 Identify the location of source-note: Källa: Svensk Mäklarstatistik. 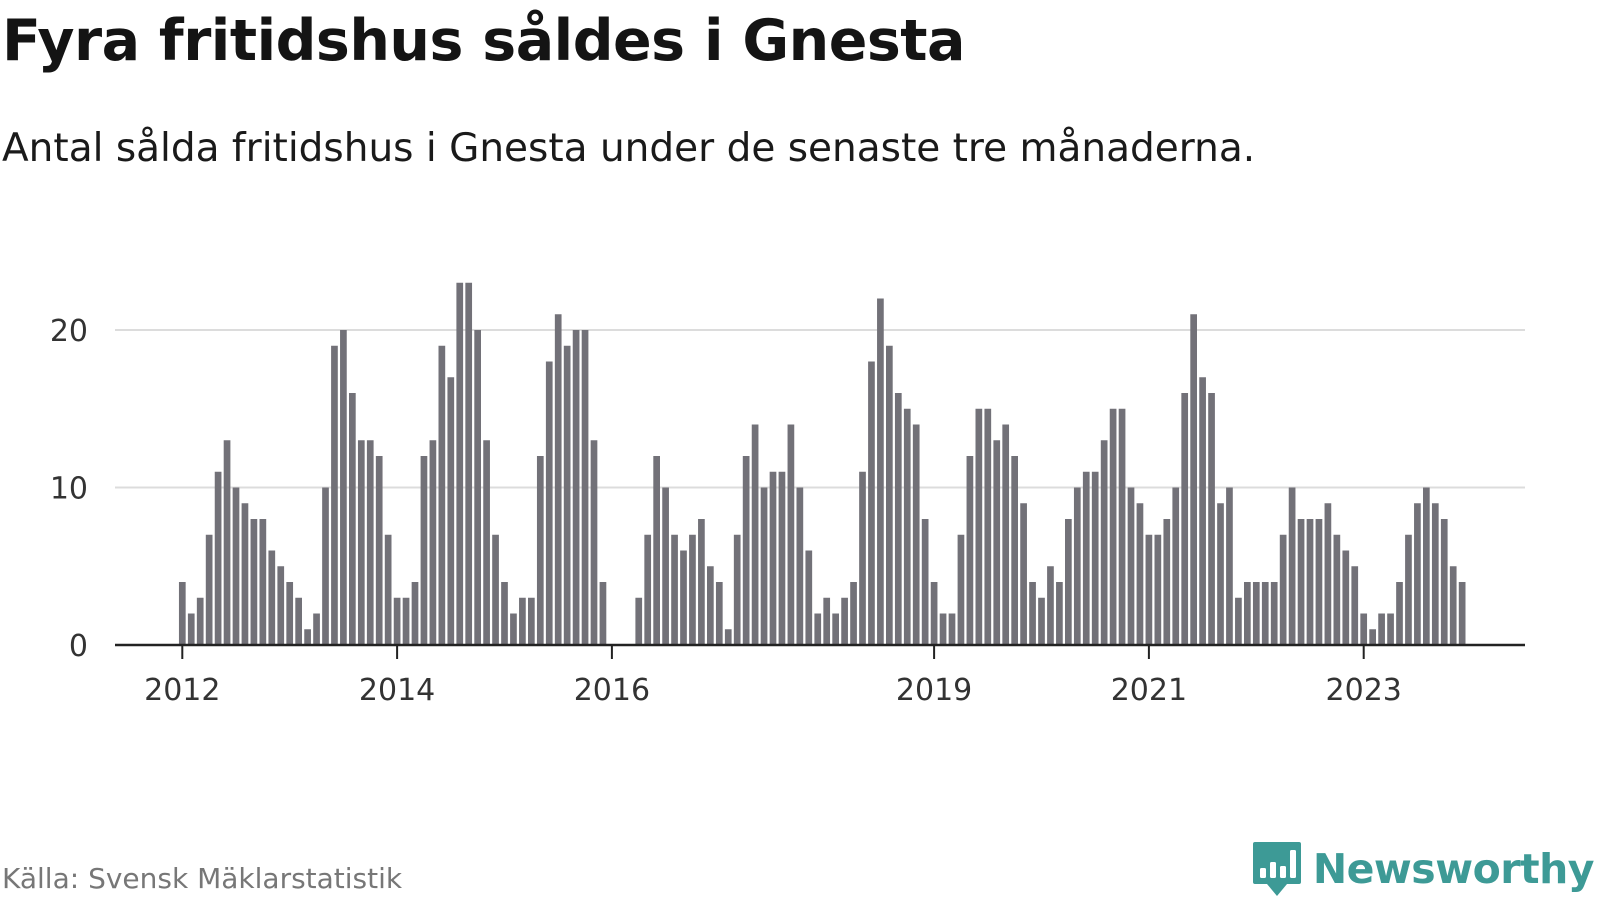
(202, 878).